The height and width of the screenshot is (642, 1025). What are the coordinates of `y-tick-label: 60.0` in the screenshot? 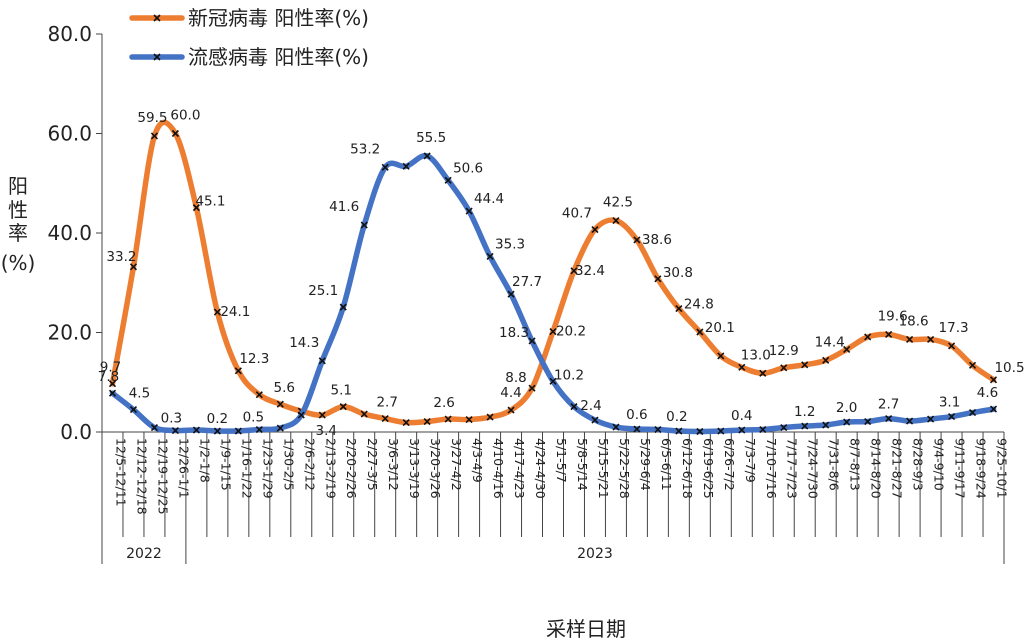 It's located at (69, 134).